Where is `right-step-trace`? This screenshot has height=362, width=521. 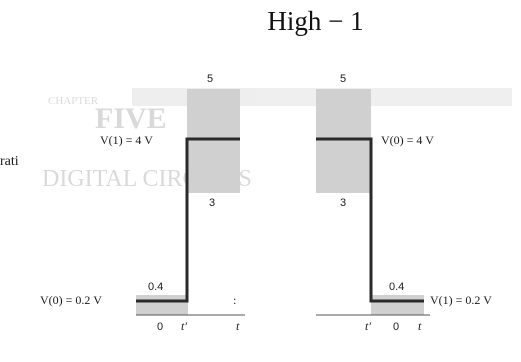 right-step-trace is located at coordinates (370, 220).